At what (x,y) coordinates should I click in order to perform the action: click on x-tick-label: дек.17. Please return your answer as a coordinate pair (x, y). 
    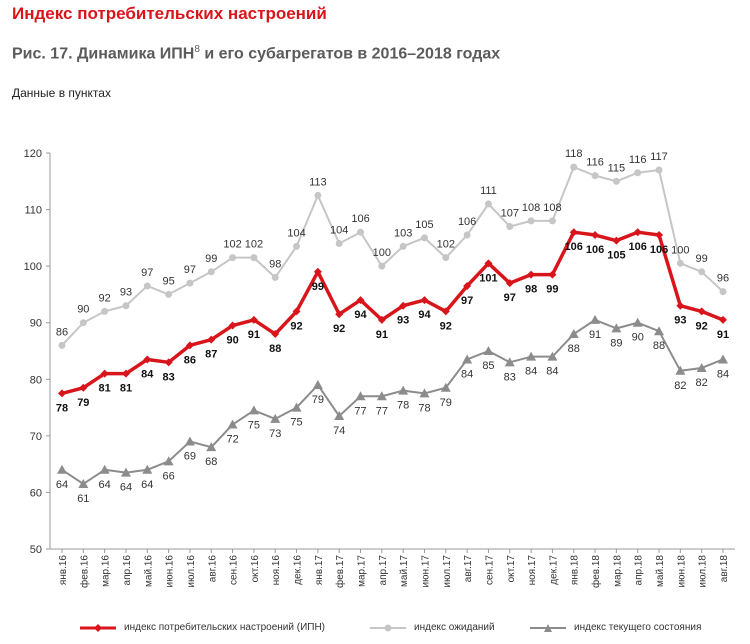
    Looking at the image, I should click on (553, 570).